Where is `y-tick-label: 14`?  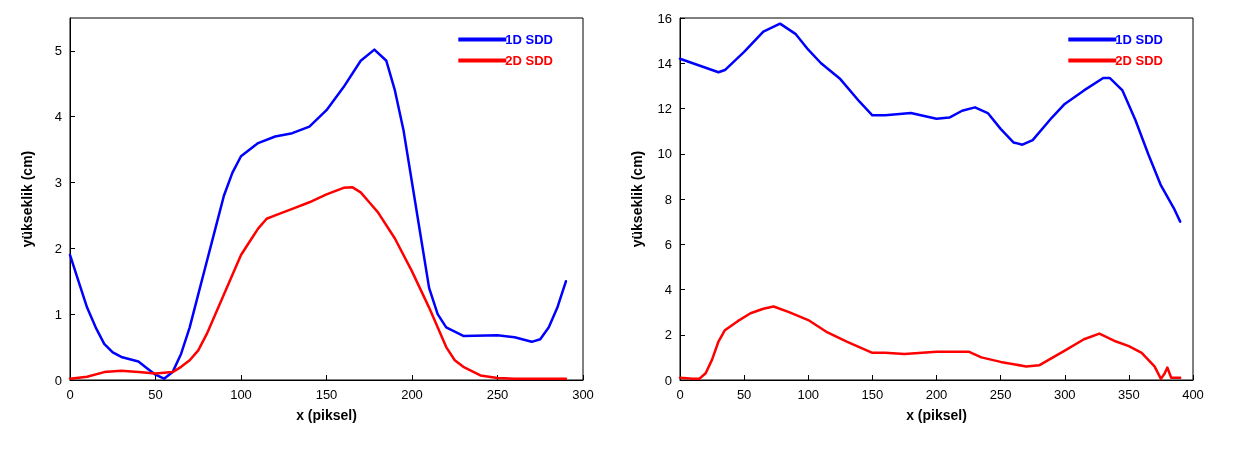 y-tick-label: 14 is located at coordinates (664, 63).